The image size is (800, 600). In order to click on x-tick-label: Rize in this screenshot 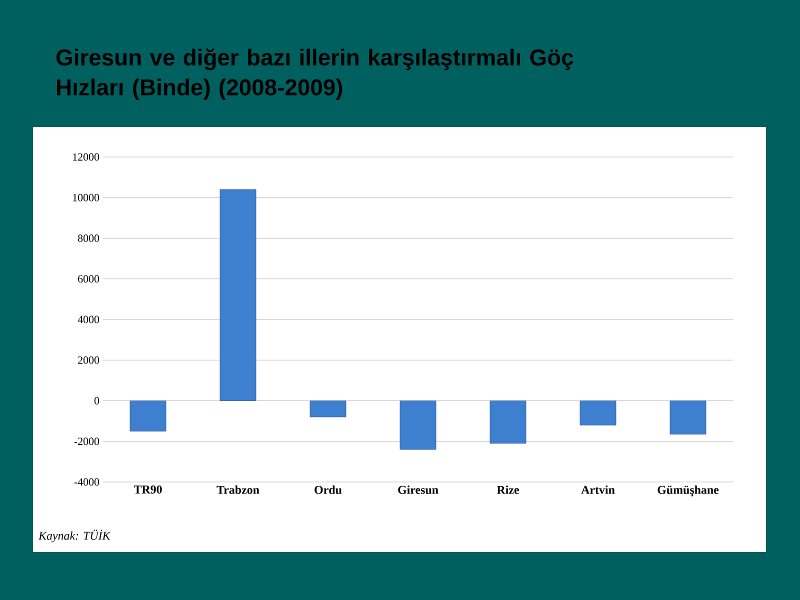, I will do `click(507, 490)`.